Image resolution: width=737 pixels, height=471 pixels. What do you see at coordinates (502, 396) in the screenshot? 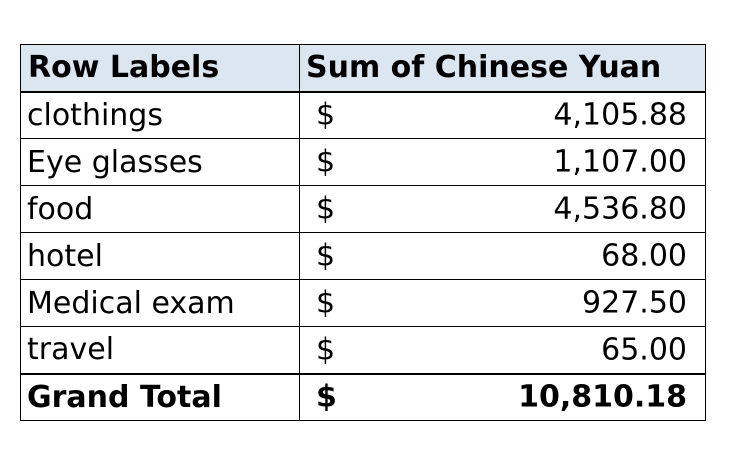
I see `grand-total-value-cell: $ 10,810.18` at bounding box center [502, 396].